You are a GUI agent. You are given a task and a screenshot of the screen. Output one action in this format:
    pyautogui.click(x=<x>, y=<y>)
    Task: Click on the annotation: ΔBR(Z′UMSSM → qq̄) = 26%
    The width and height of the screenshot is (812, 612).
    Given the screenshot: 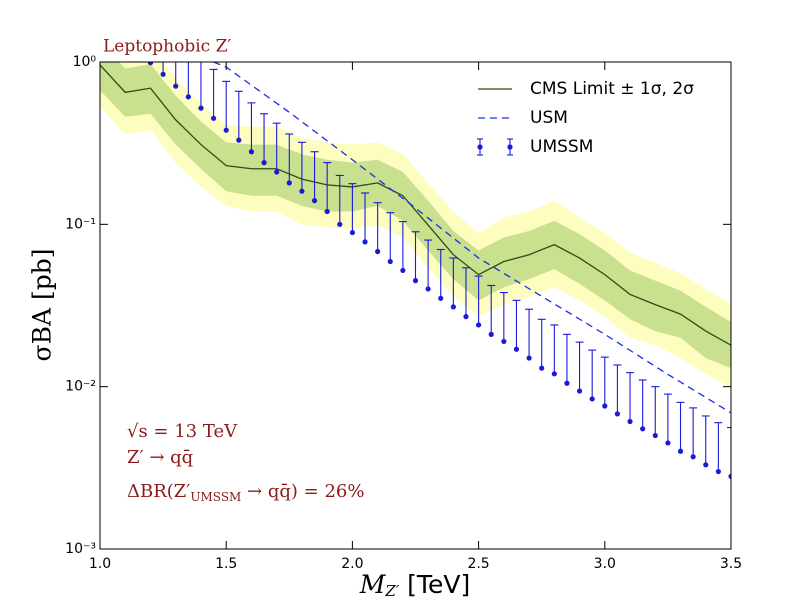 What is the action you would take?
    pyautogui.click(x=245, y=492)
    